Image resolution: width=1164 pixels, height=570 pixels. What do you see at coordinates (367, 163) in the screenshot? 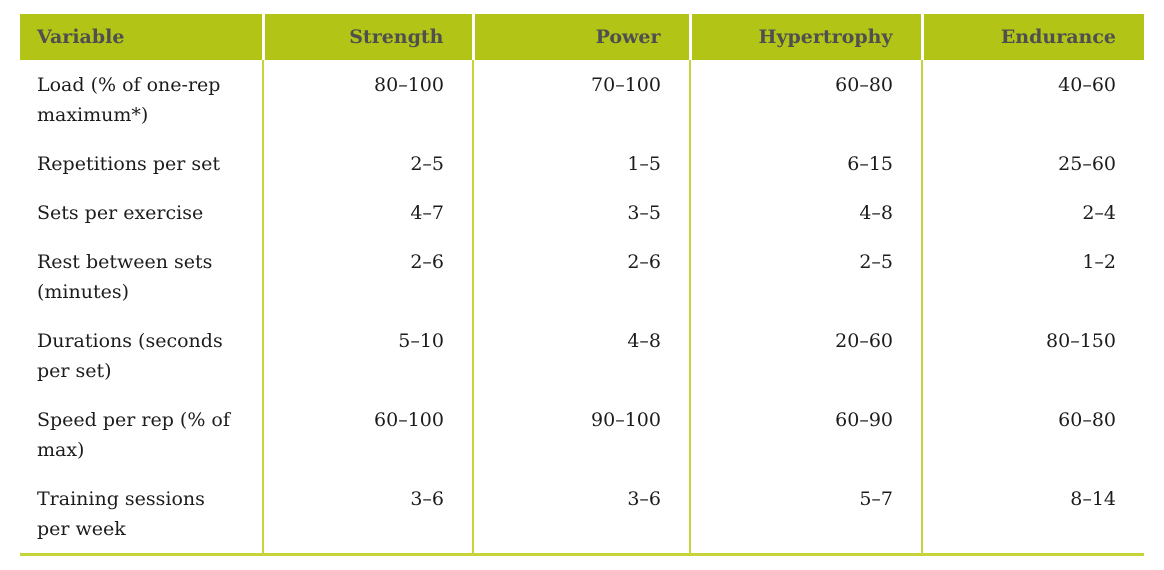
I see `cell-strength: 2–5` at bounding box center [367, 163].